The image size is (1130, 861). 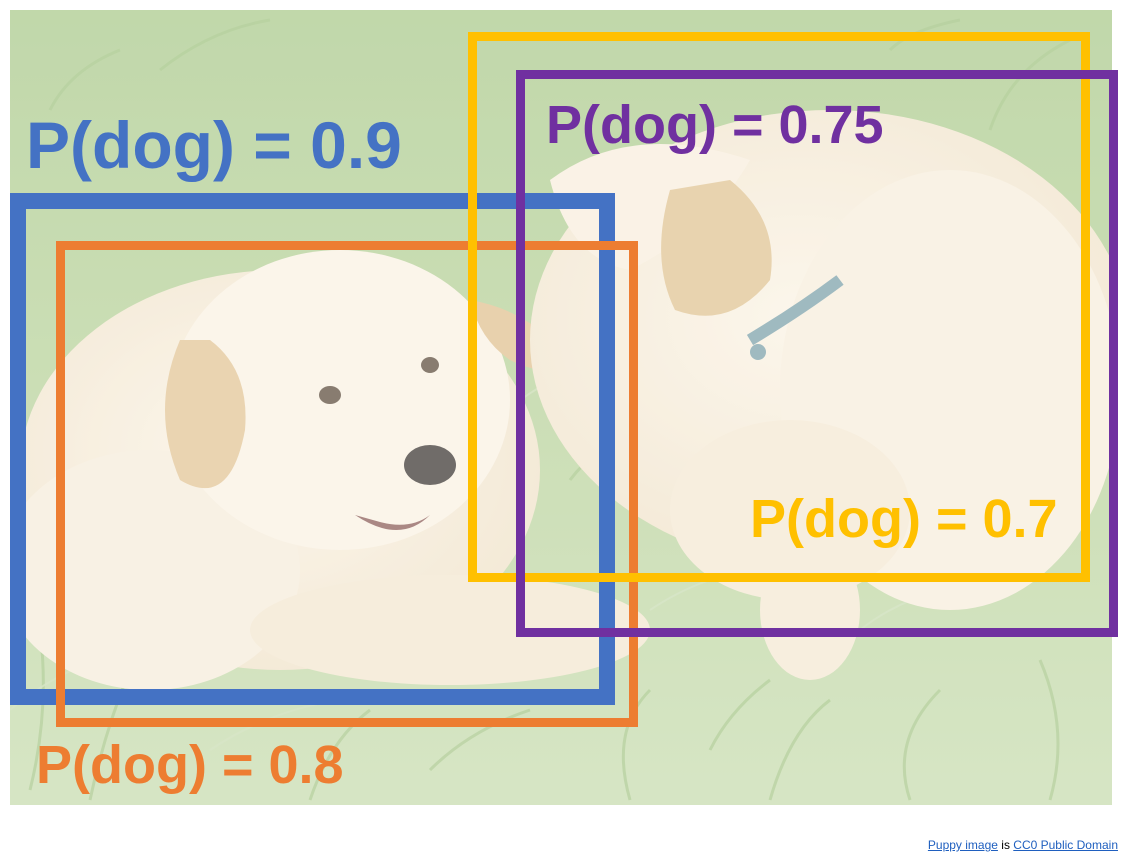 What do you see at coordinates (1005, 845) in the screenshot?
I see `credit-separator: is` at bounding box center [1005, 845].